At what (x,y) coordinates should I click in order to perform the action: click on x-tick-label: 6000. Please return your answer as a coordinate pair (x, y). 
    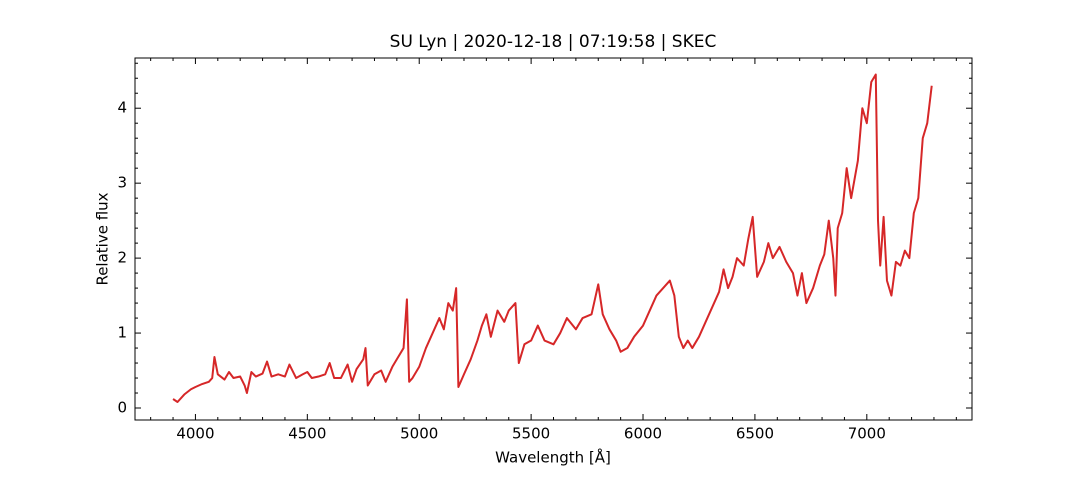
    Looking at the image, I should click on (643, 434).